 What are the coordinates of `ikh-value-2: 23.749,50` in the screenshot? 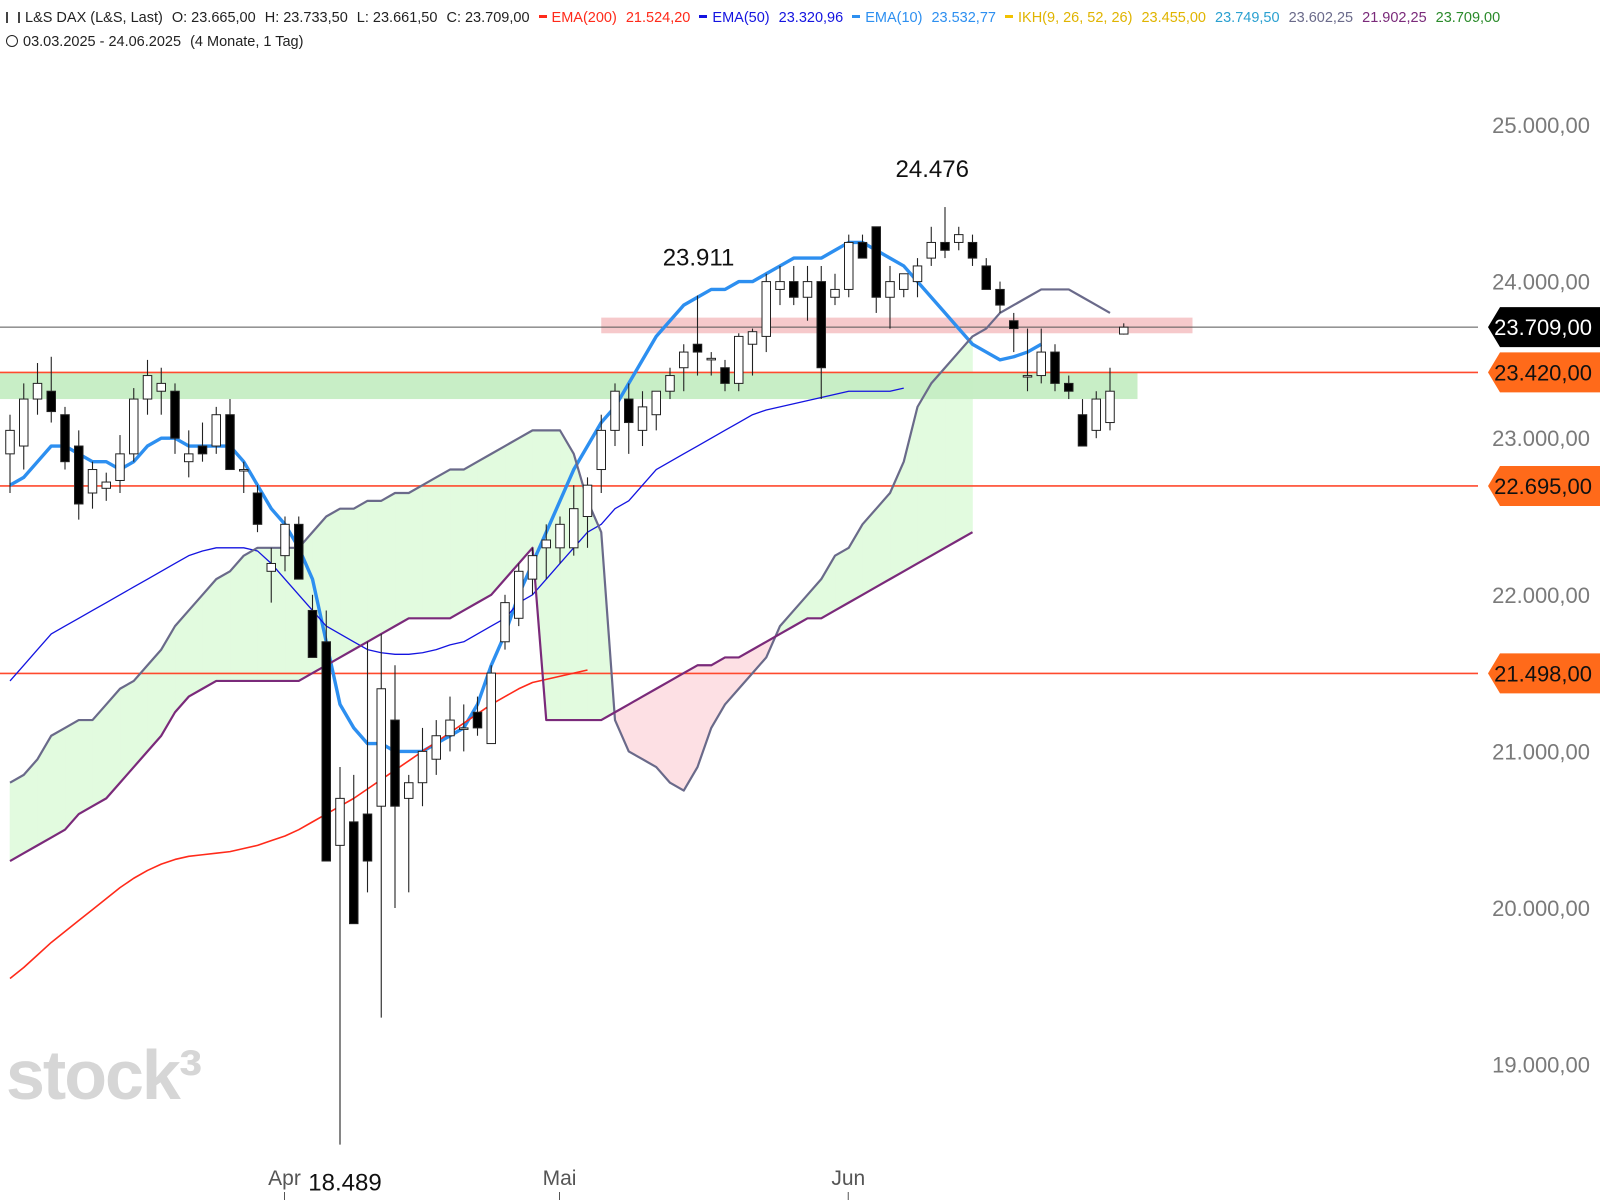 It's located at (1247, 18).